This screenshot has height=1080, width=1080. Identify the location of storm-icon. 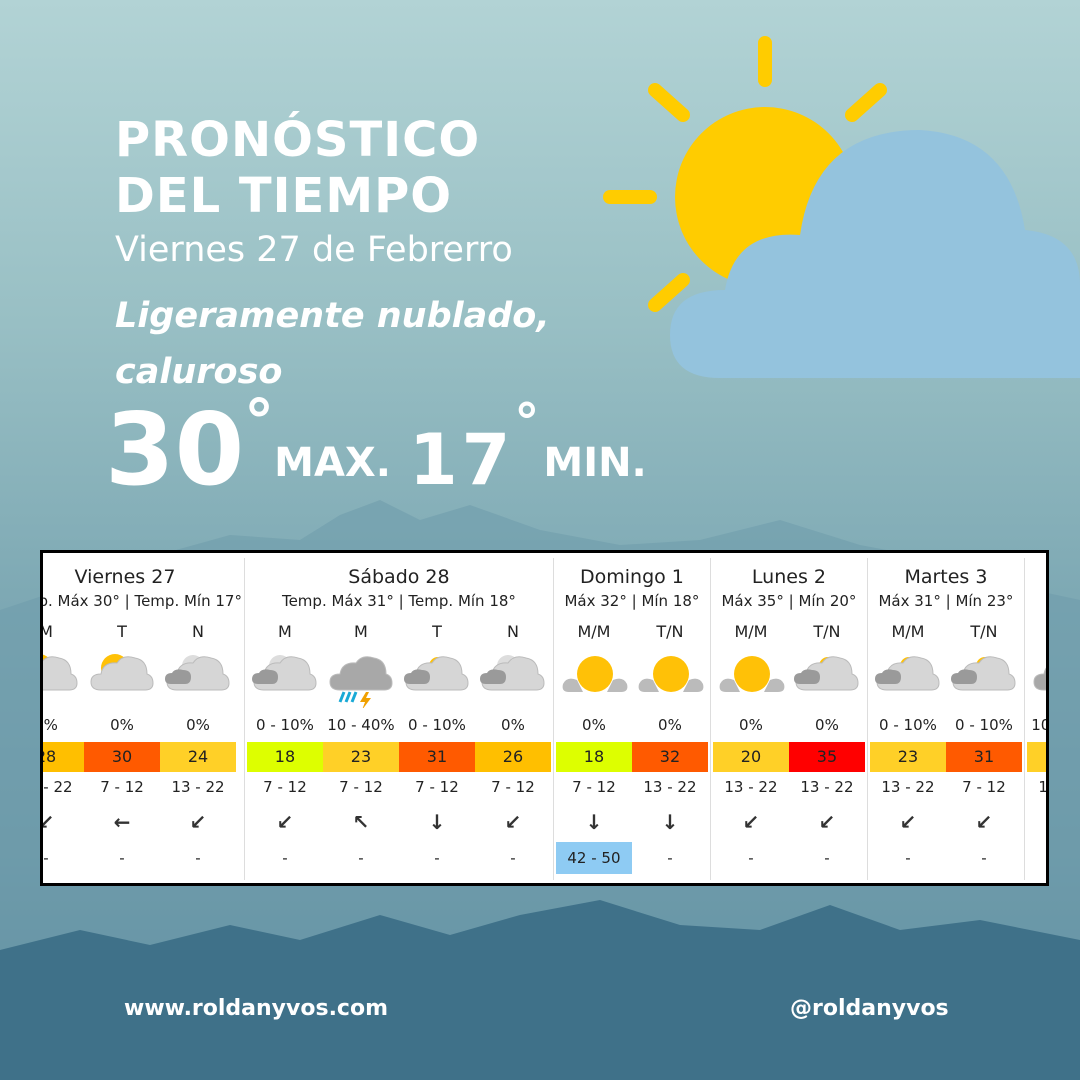
(361, 677).